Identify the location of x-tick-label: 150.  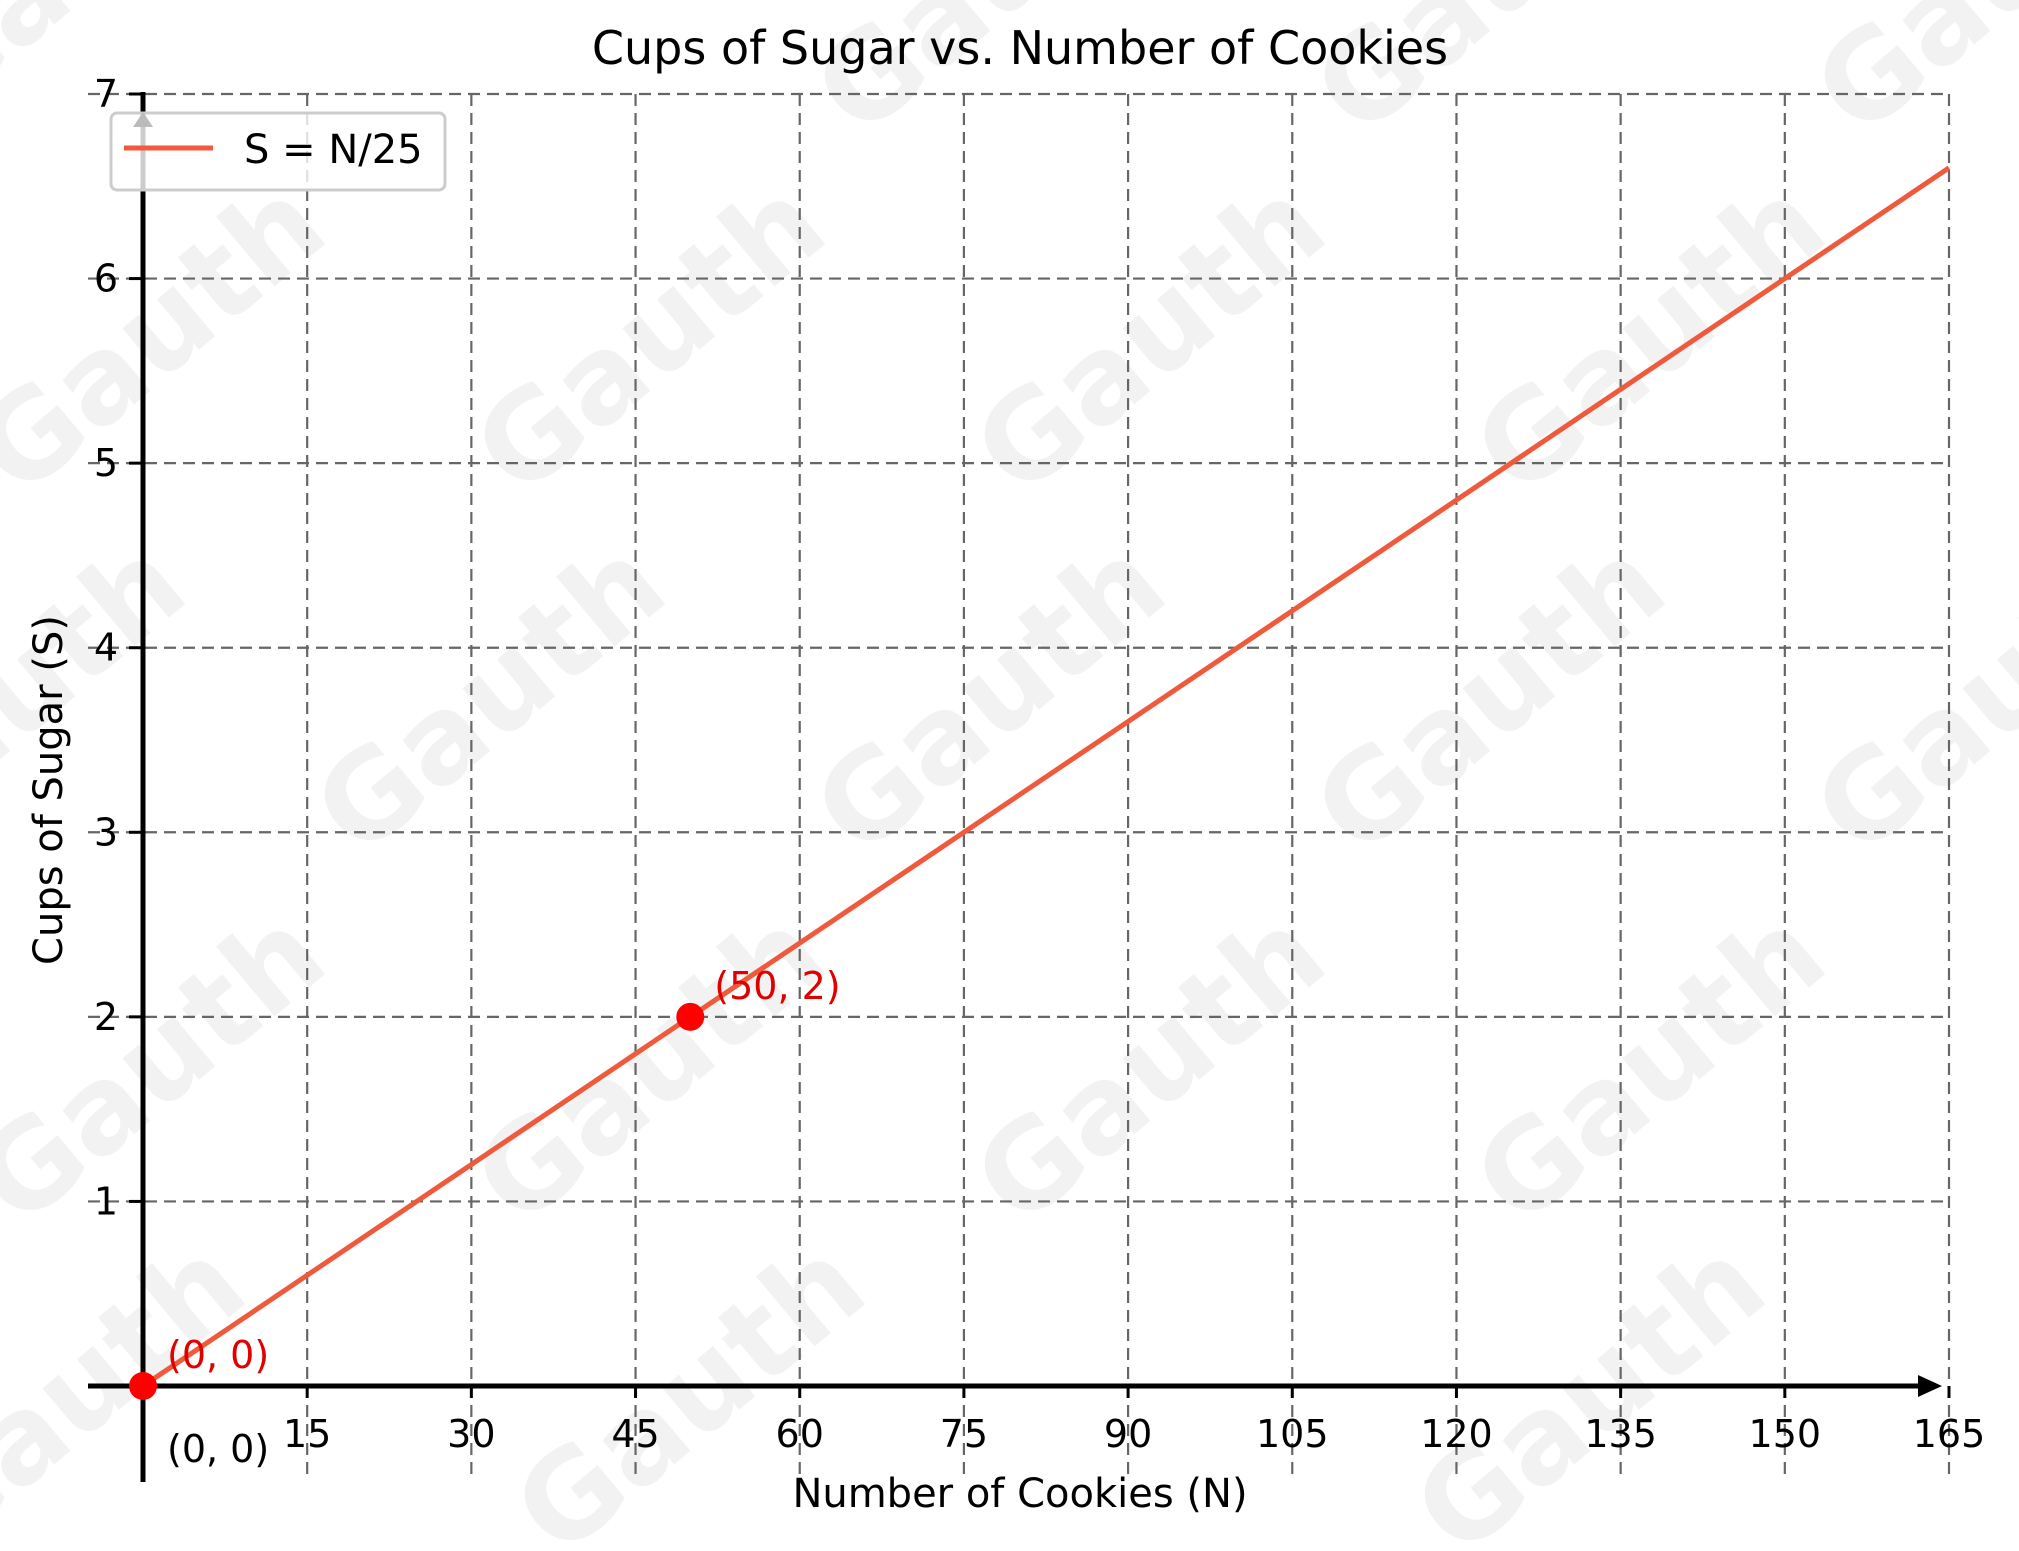
(1785, 1434).